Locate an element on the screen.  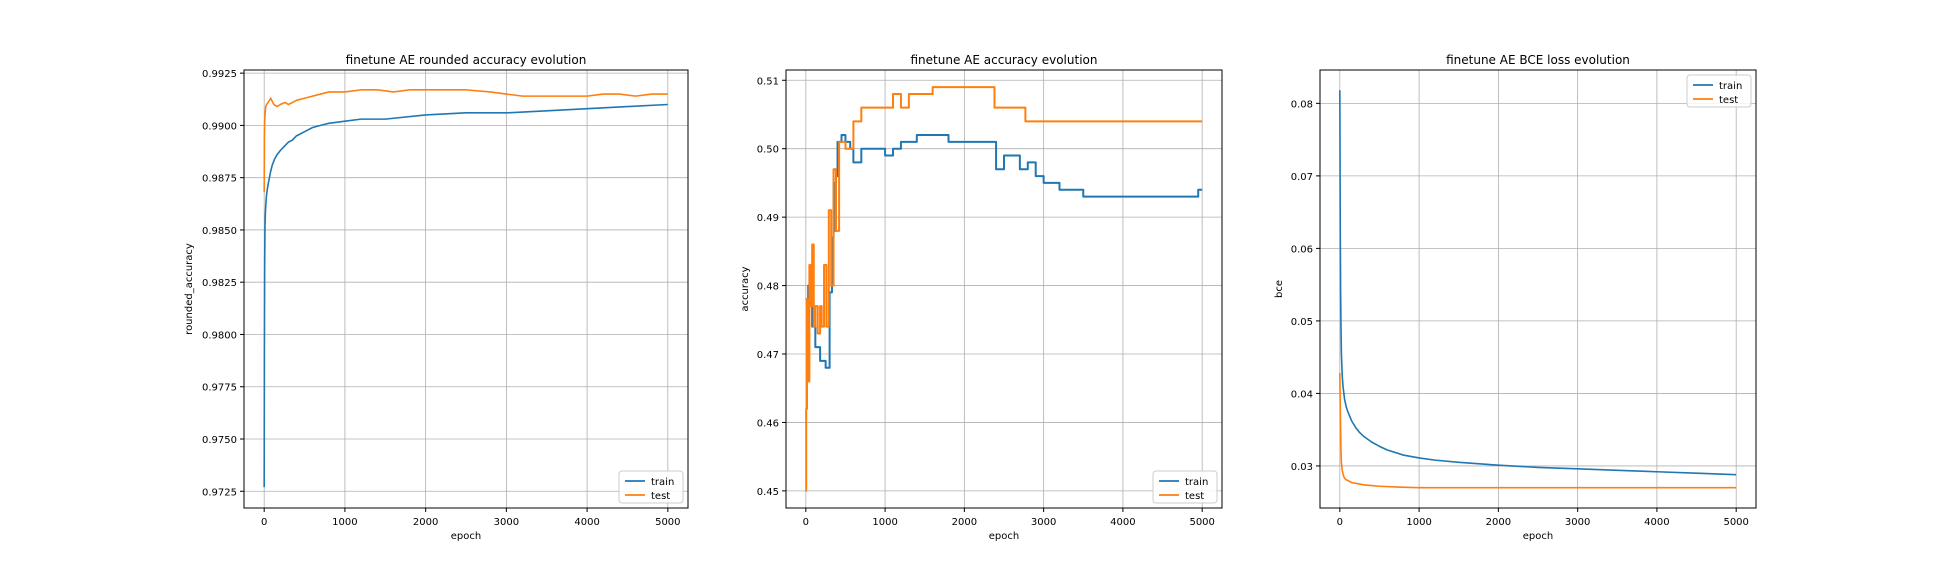
y-tick-label-0: 0.03 is located at coordinates (1302, 467).